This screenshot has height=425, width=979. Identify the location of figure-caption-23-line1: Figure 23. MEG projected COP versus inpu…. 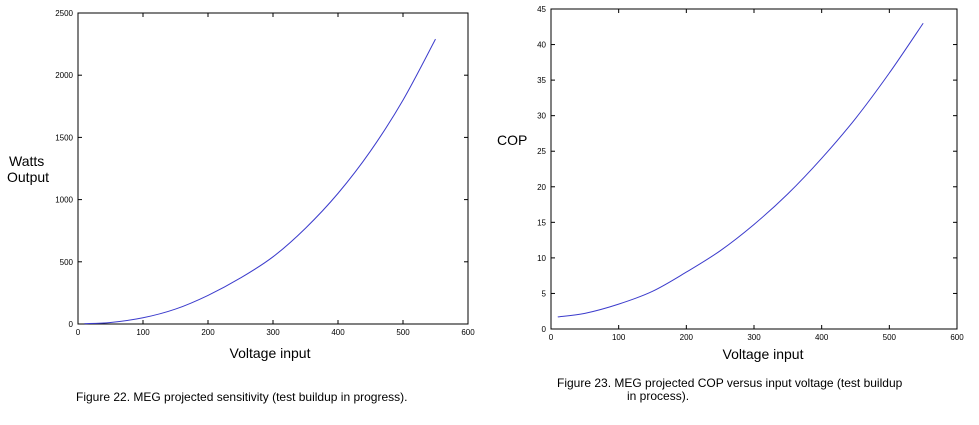
(730, 383).